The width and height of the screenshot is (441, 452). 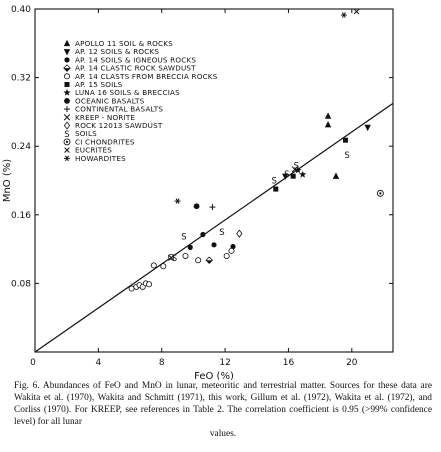 I want to click on legend-label: AP. 12 SOILS & ROCKS, so click(x=117, y=51).